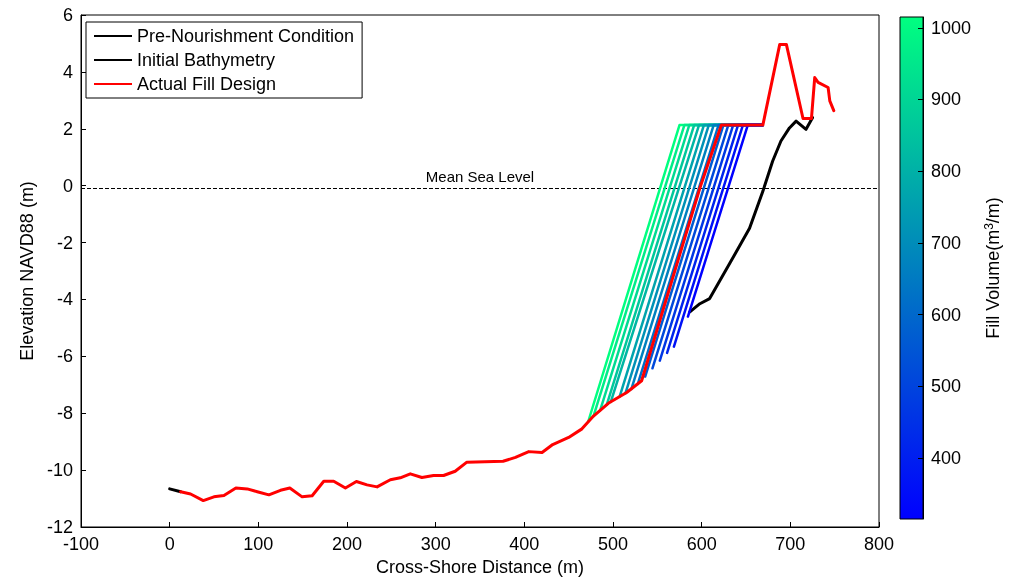 Image resolution: width=1018 pixels, height=584 pixels. What do you see at coordinates (946, 458) in the screenshot?
I see `color-bar-label: 400` at bounding box center [946, 458].